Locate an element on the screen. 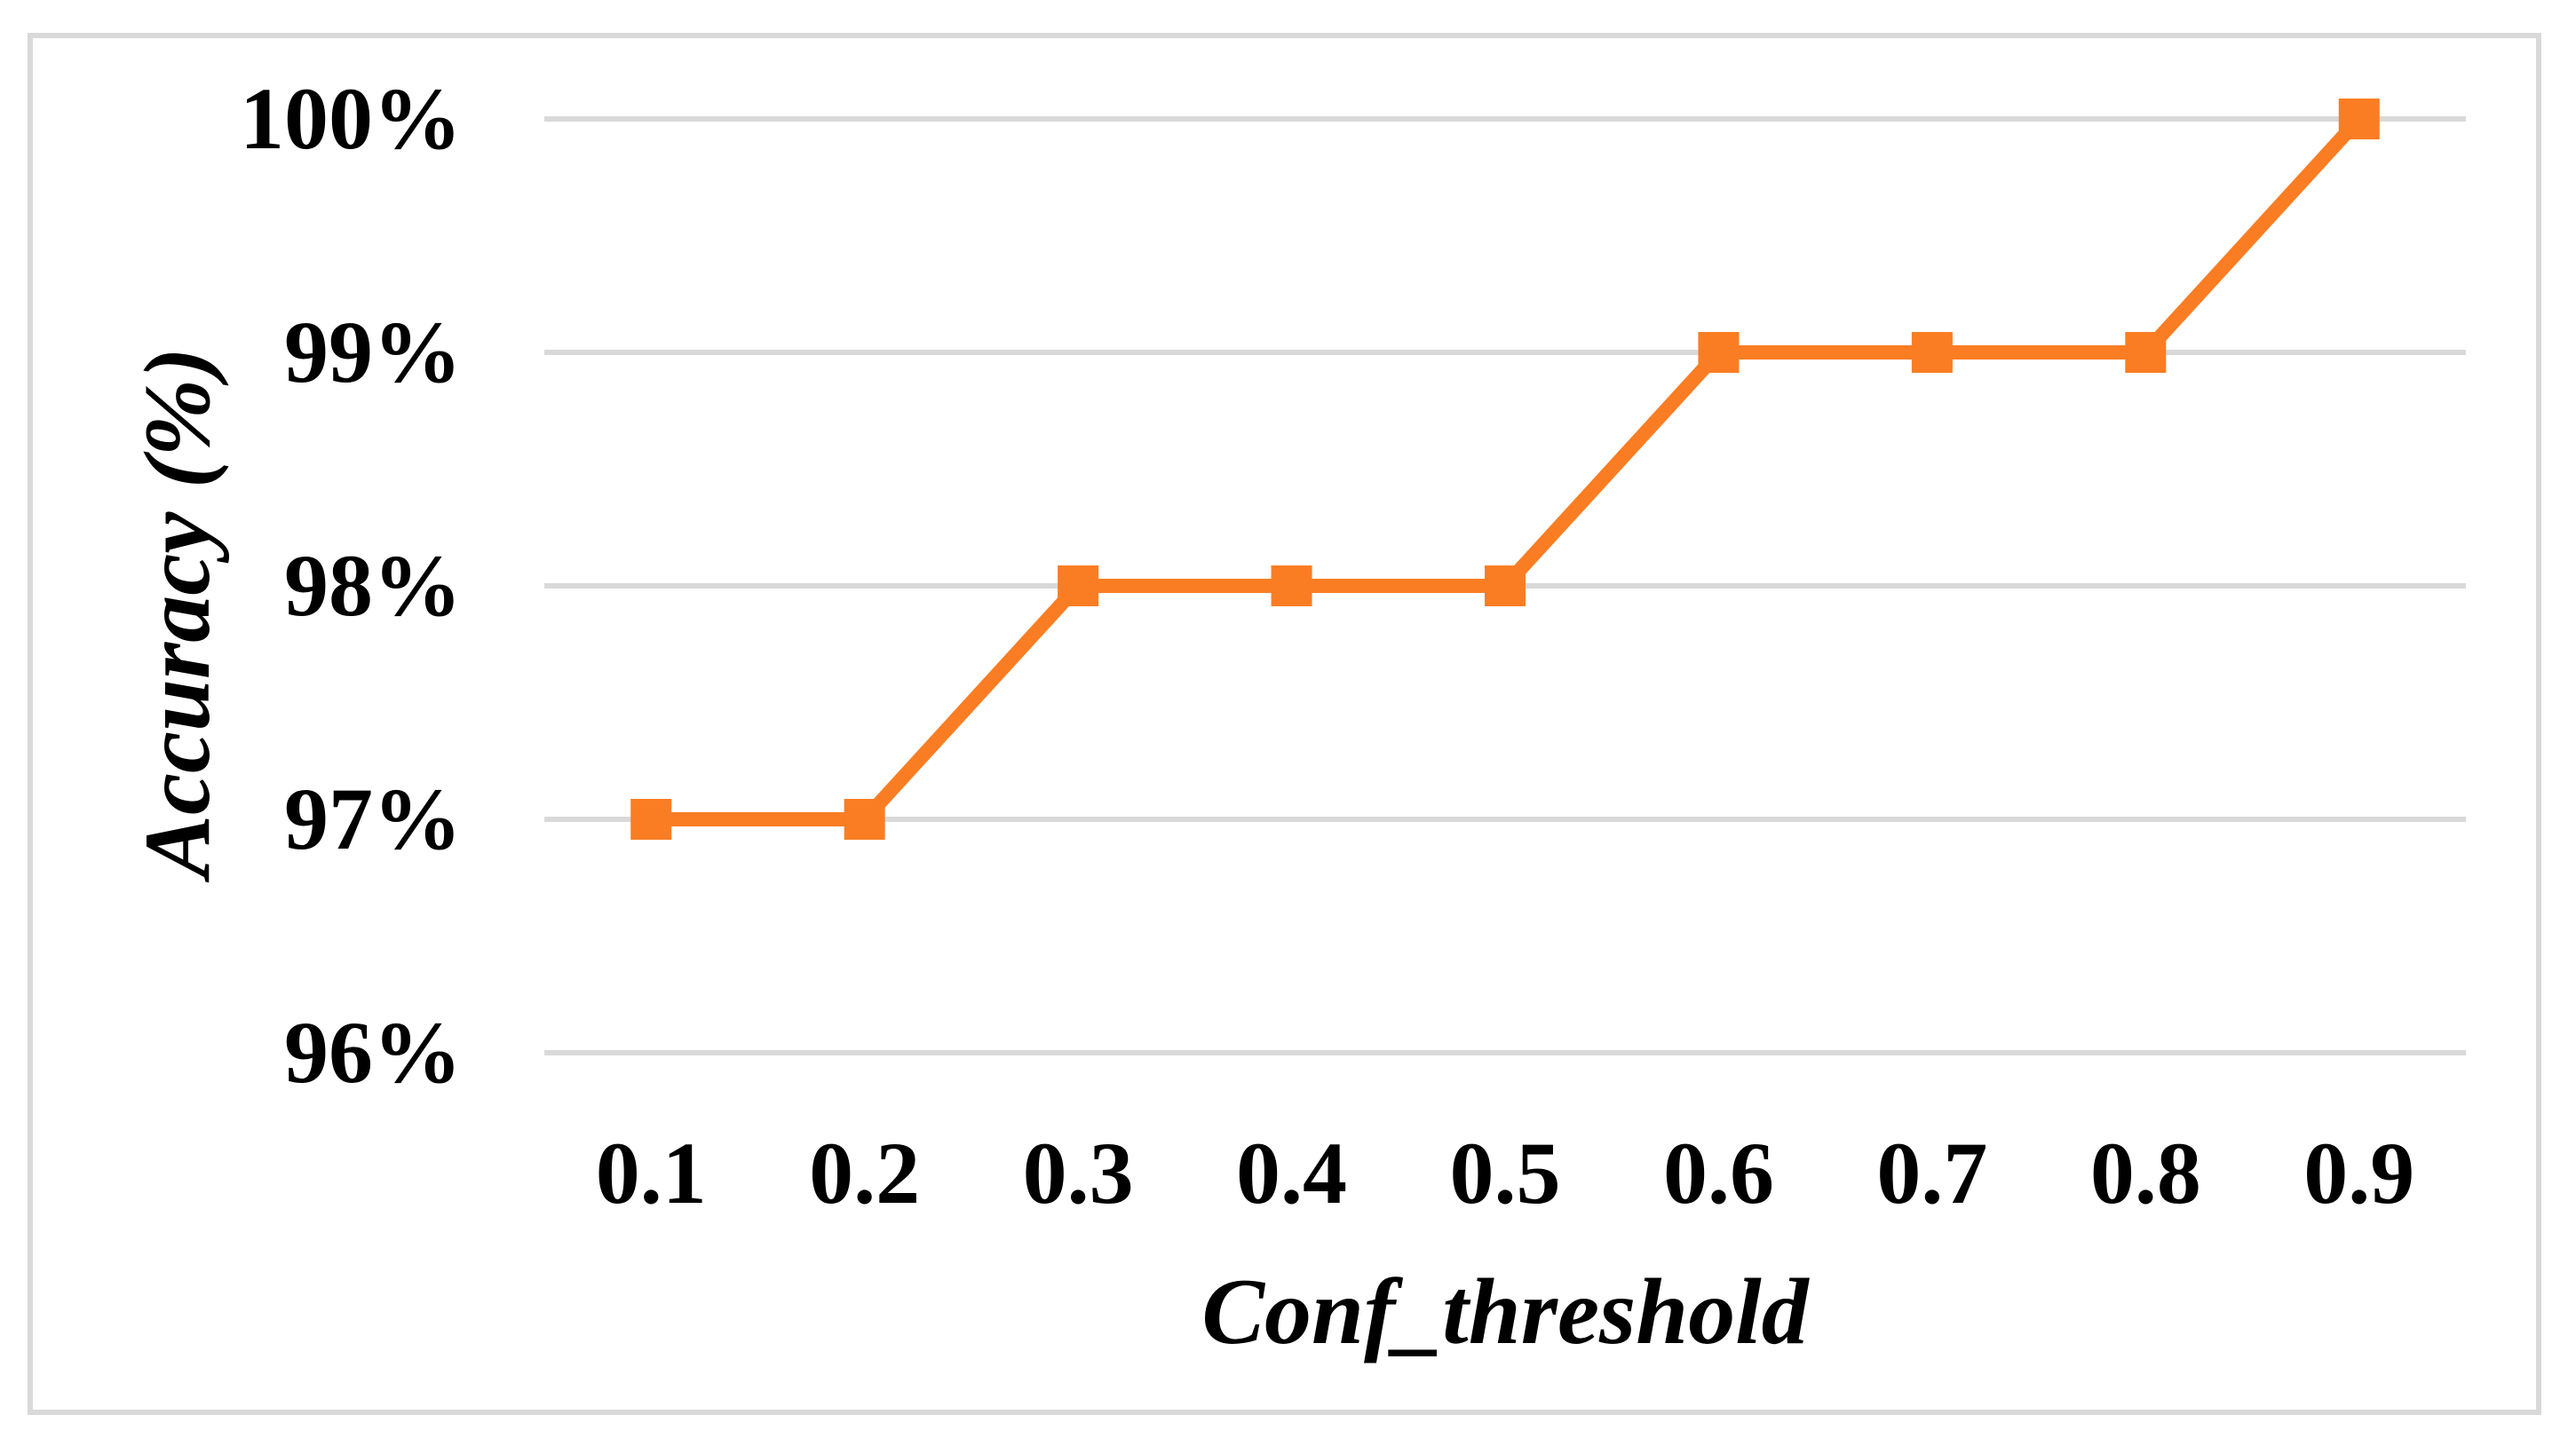 The height and width of the screenshot is (1454, 2576). y-tick-label: 97% is located at coordinates (373, 819).